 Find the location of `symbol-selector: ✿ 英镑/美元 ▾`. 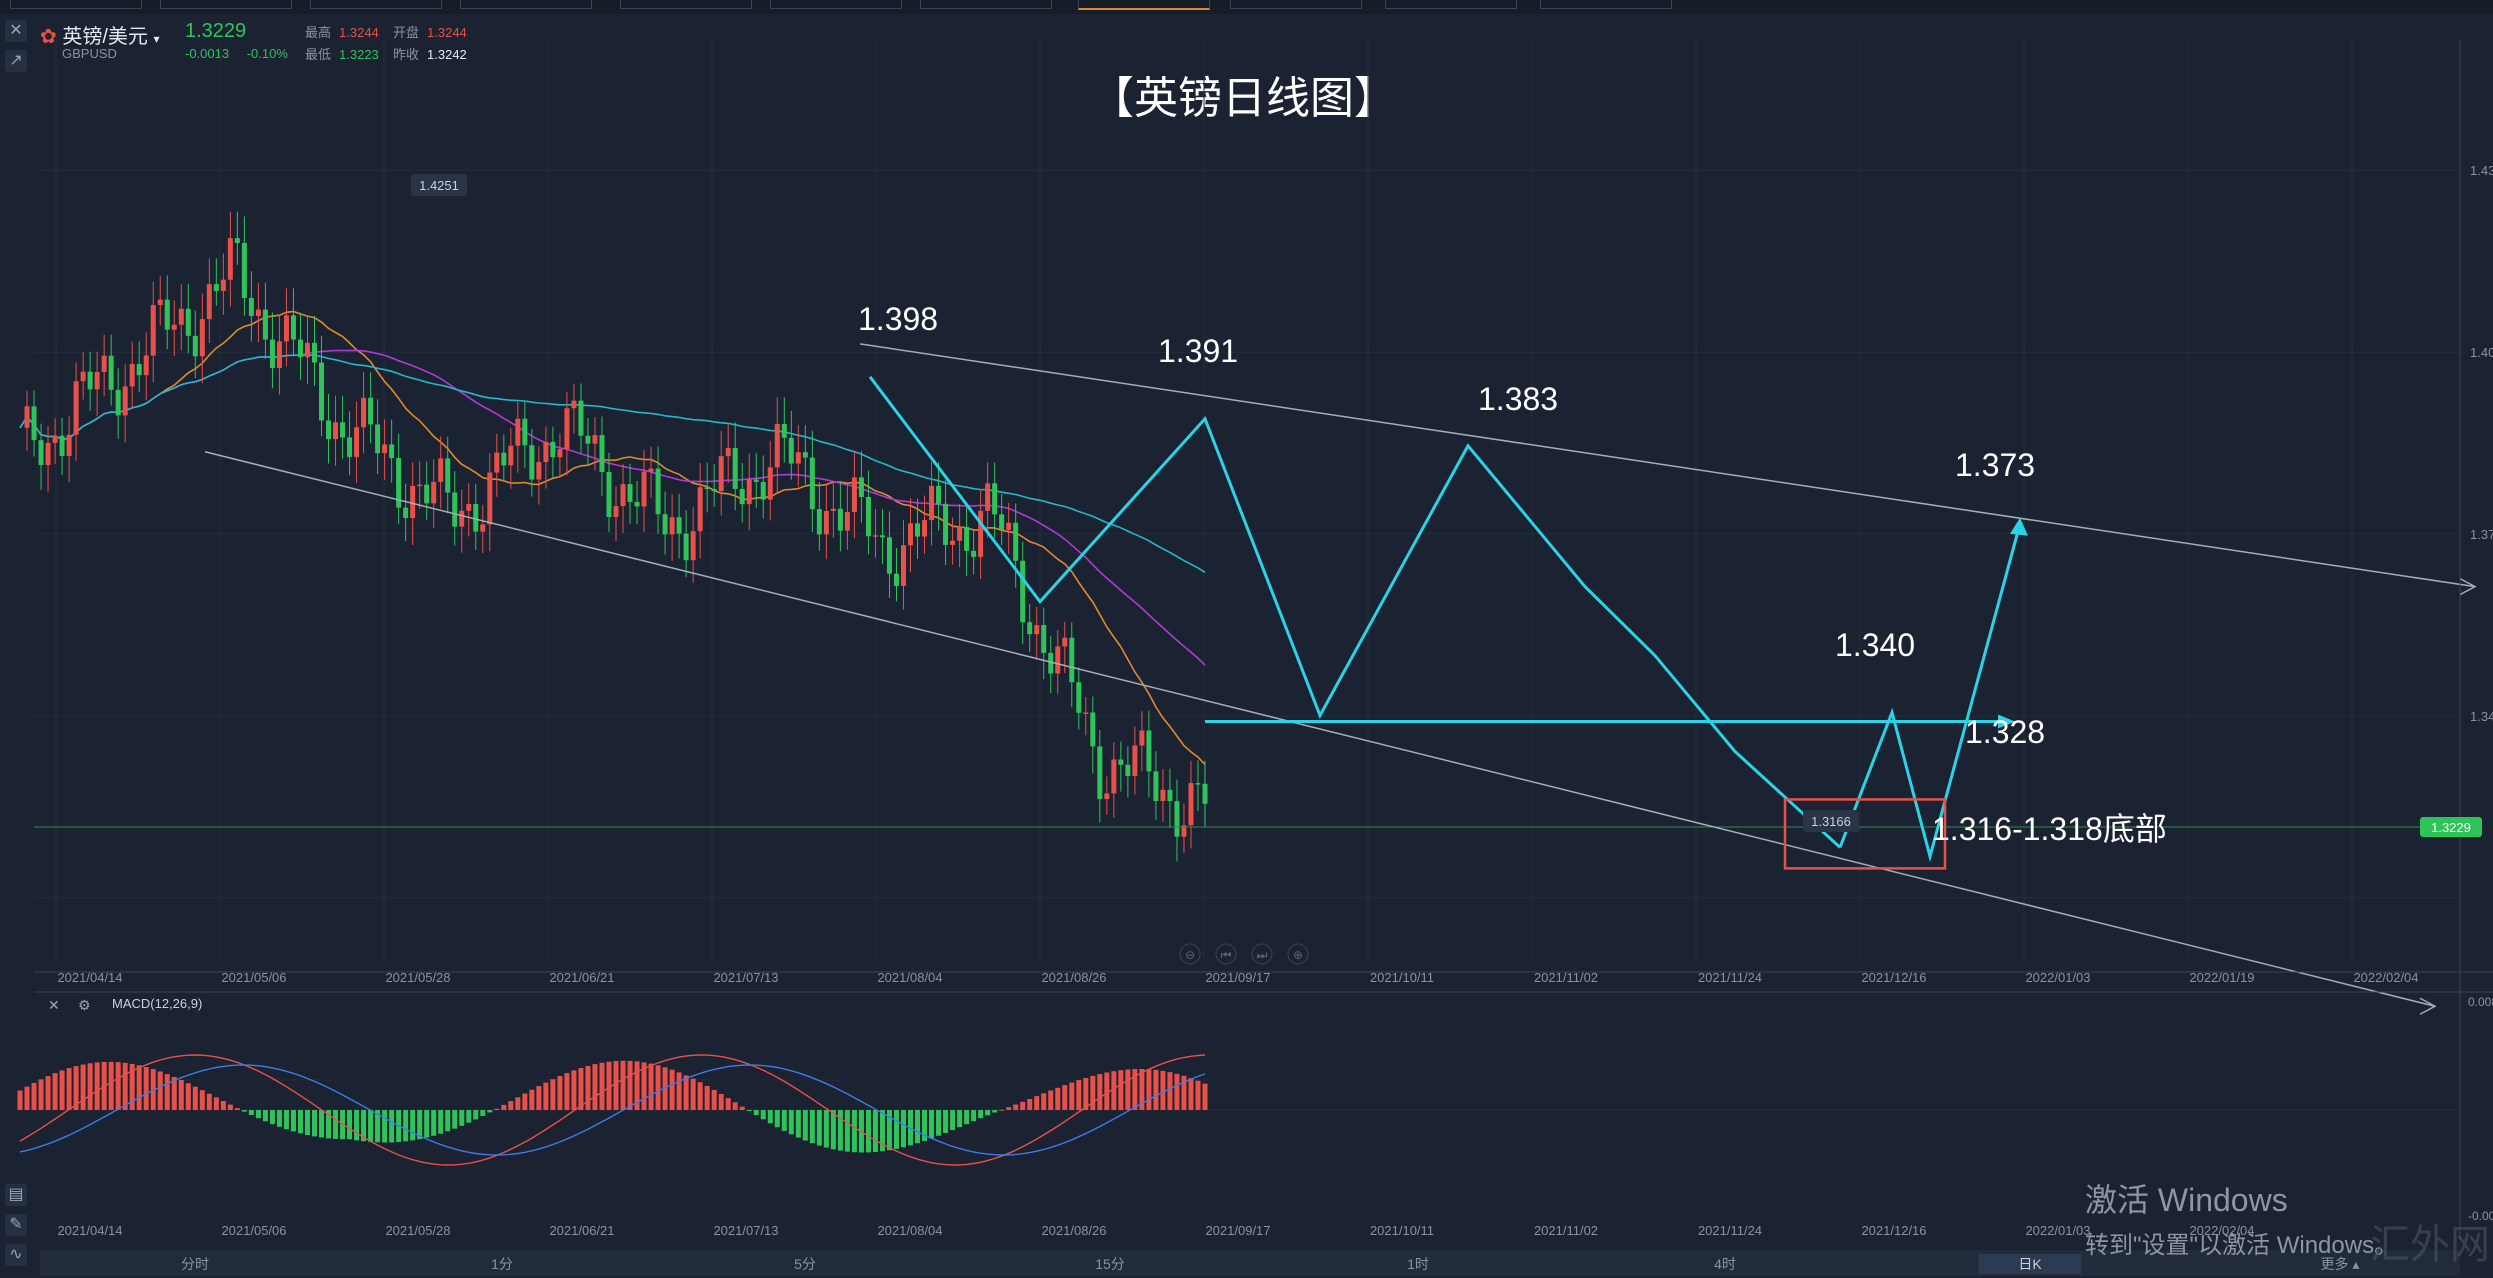

symbol-selector: ✿ 英镑/美元 ▾ is located at coordinates (99, 34).